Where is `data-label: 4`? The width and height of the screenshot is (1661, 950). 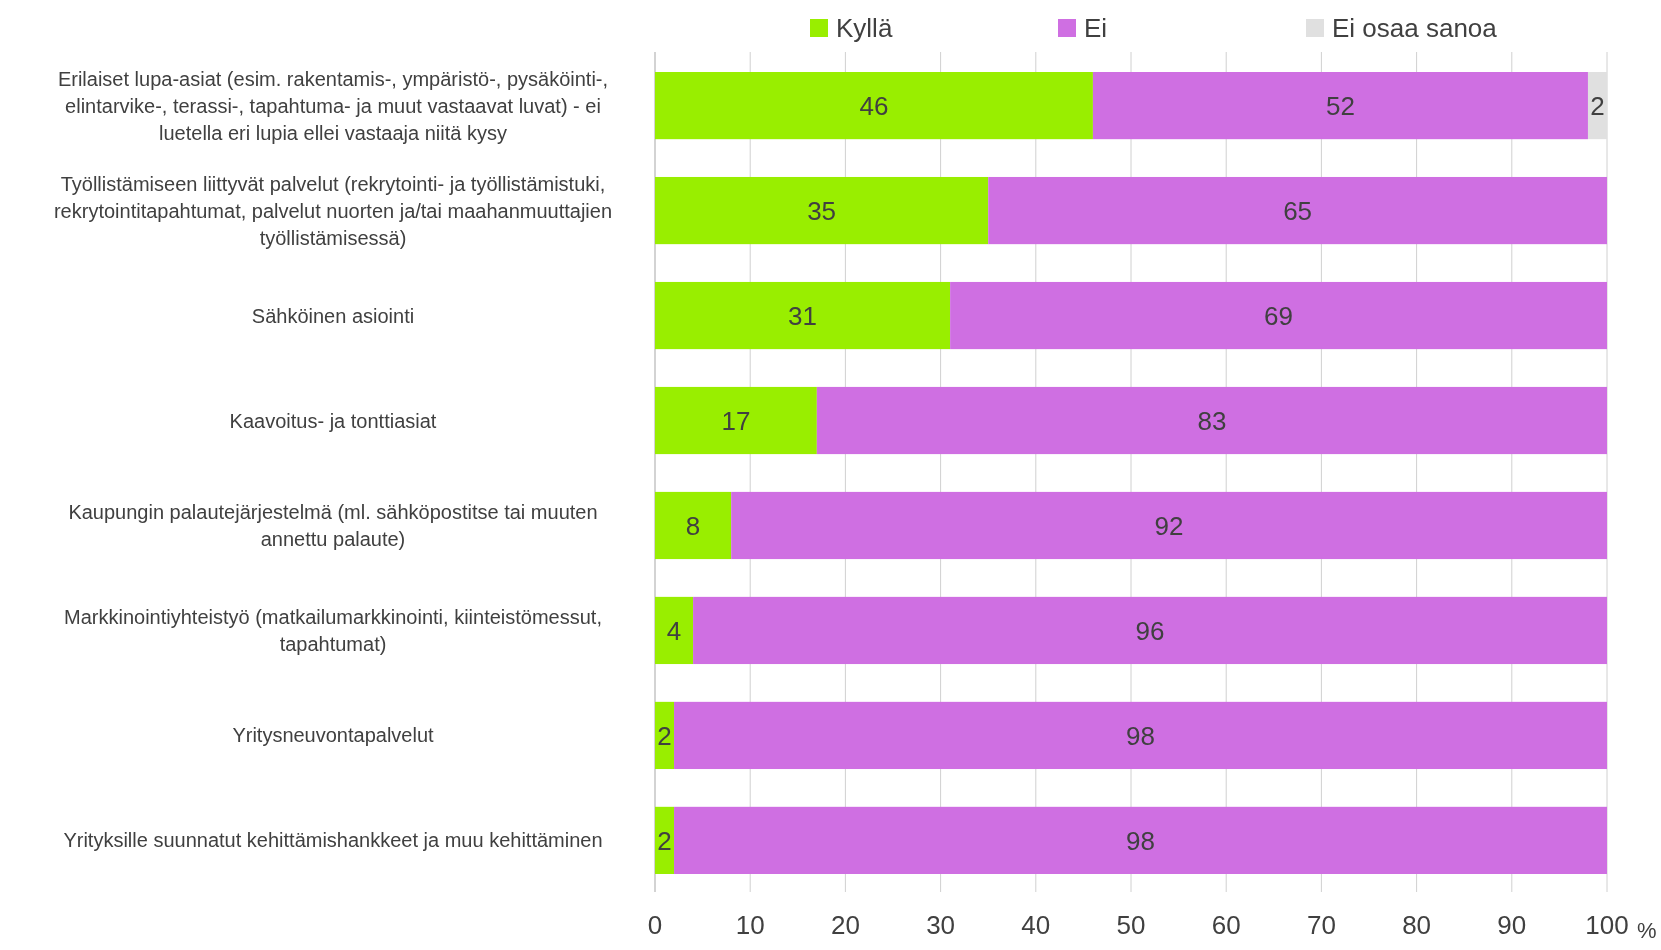
data-label: 4 is located at coordinates (674, 630).